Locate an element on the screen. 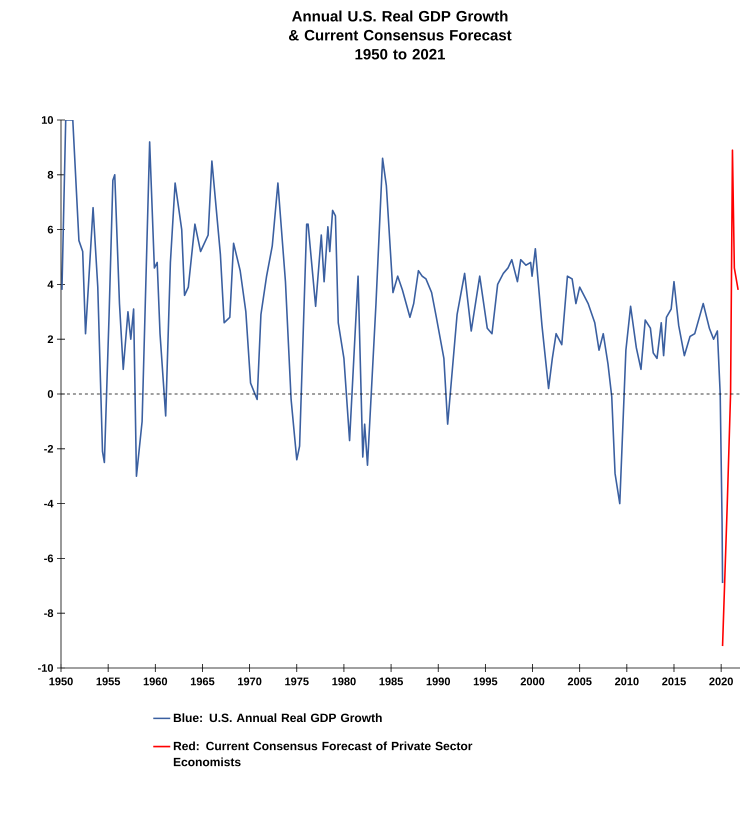 The width and height of the screenshot is (742, 815). y-tick-label: 2 is located at coordinates (51, 339).